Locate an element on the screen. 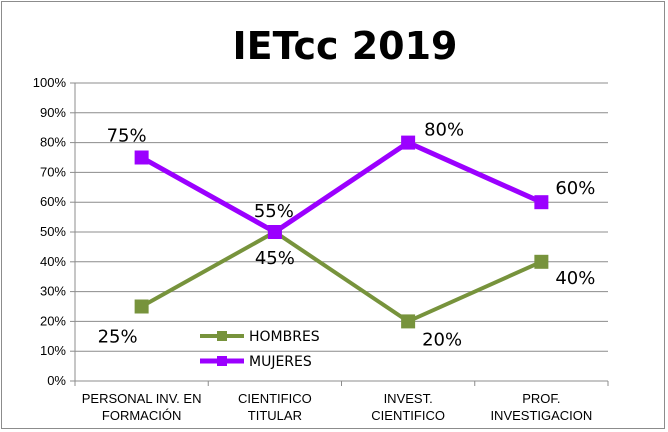 This screenshot has height=432, width=668. y-tick-label: 90% is located at coordinates (53, 112).